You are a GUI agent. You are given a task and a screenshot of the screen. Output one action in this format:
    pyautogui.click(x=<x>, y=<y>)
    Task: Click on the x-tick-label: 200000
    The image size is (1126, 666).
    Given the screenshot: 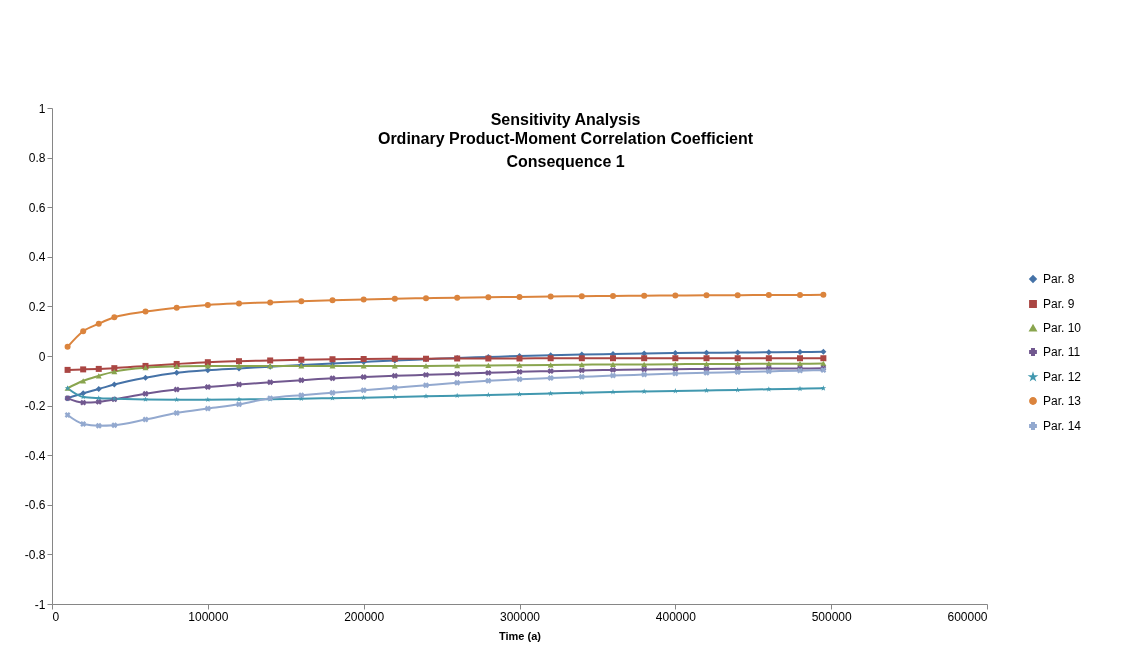 What is the action you would take?
    pyautogui.click(x=364, y=616)
    